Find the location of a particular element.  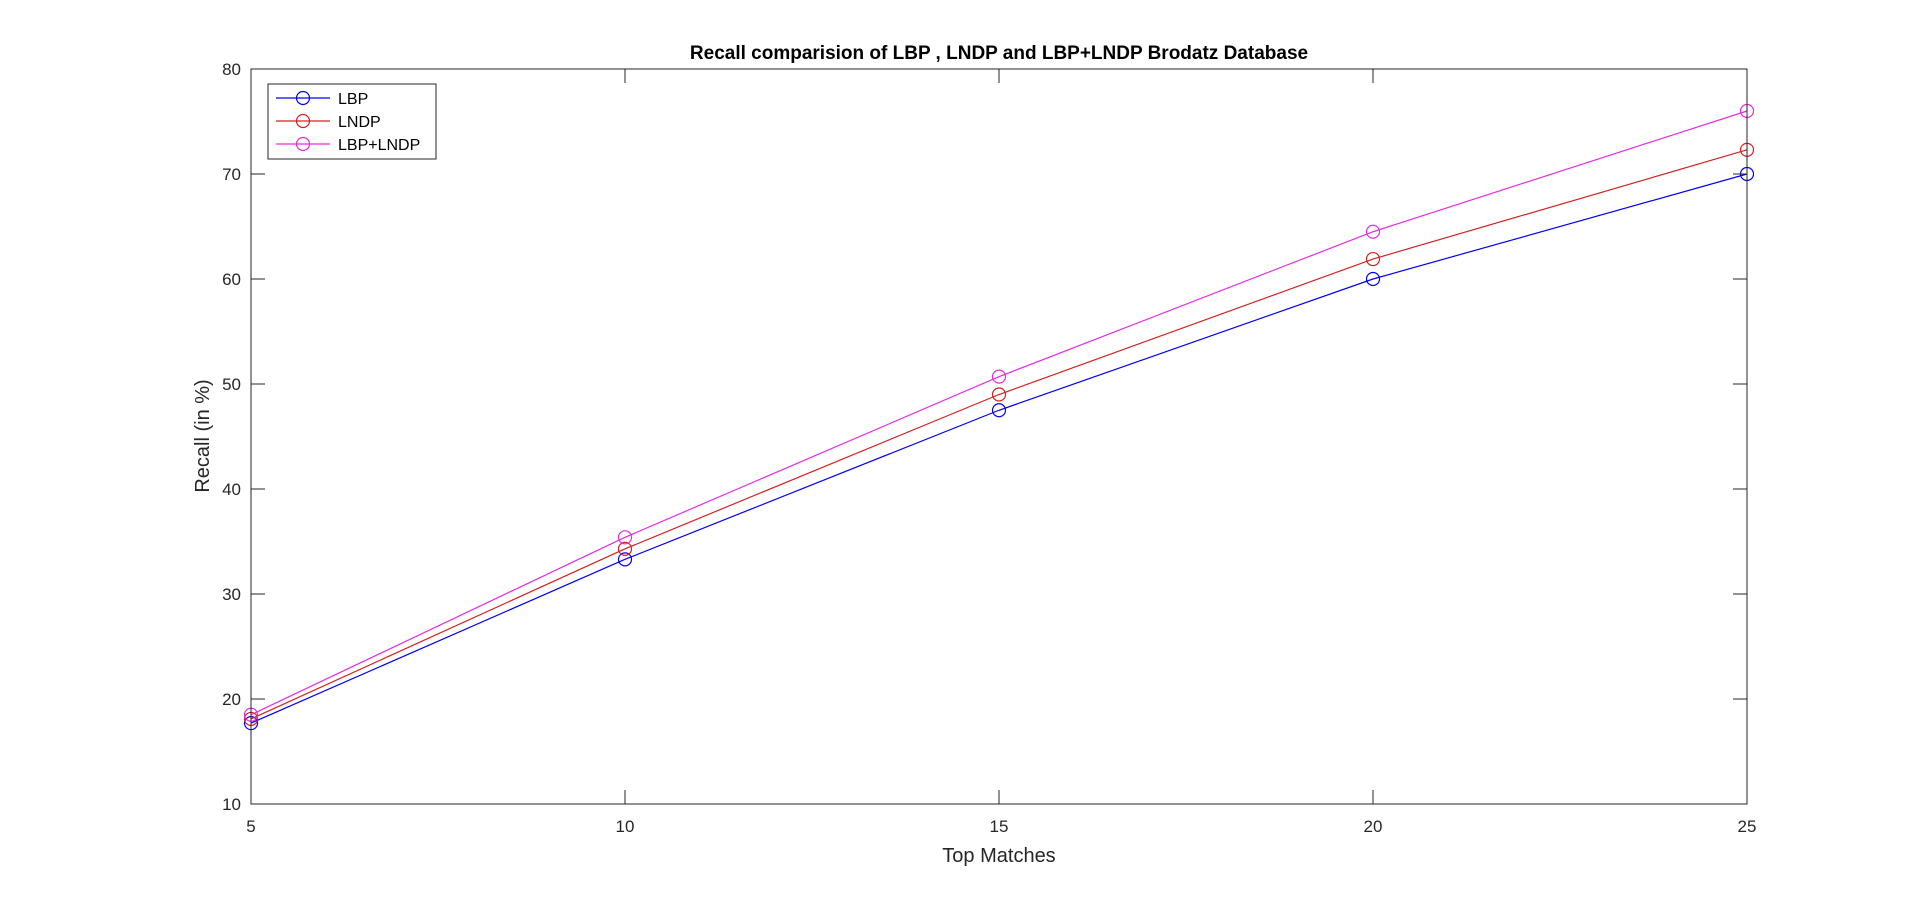

y-tick-label: 10 is located at coordinates (231, 804).